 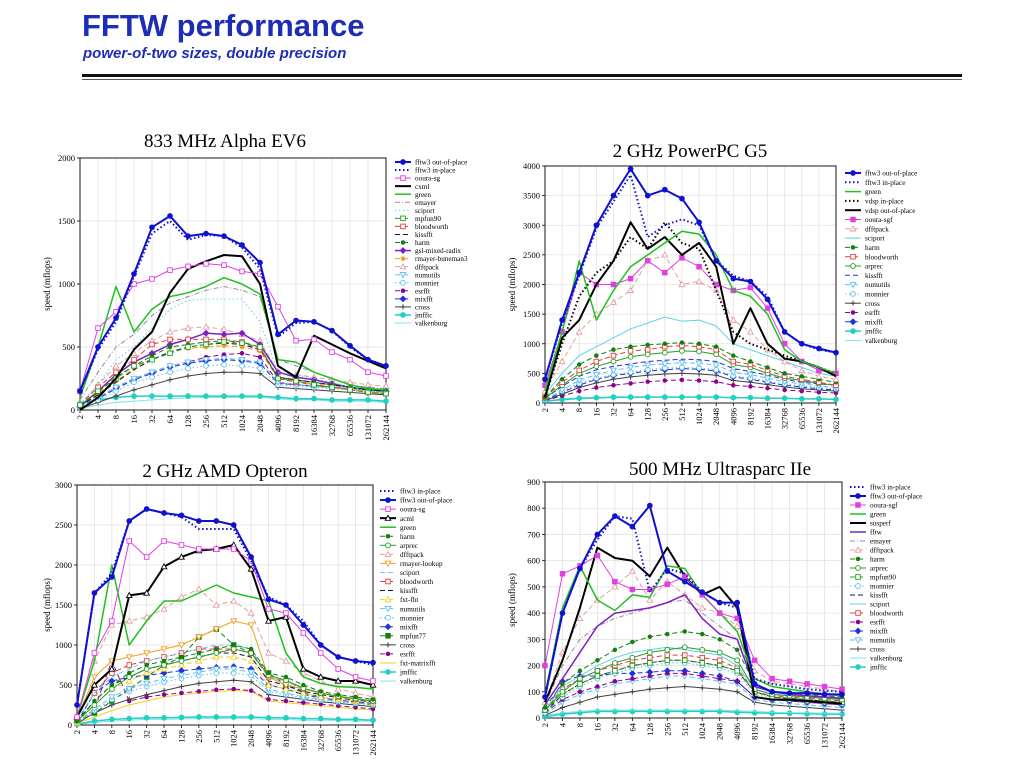 What do you see at coordinates (876, 659) in the screenshot?
I see `legend-entry-valkenburg: valkenburg` at bounding box center [876, 659].